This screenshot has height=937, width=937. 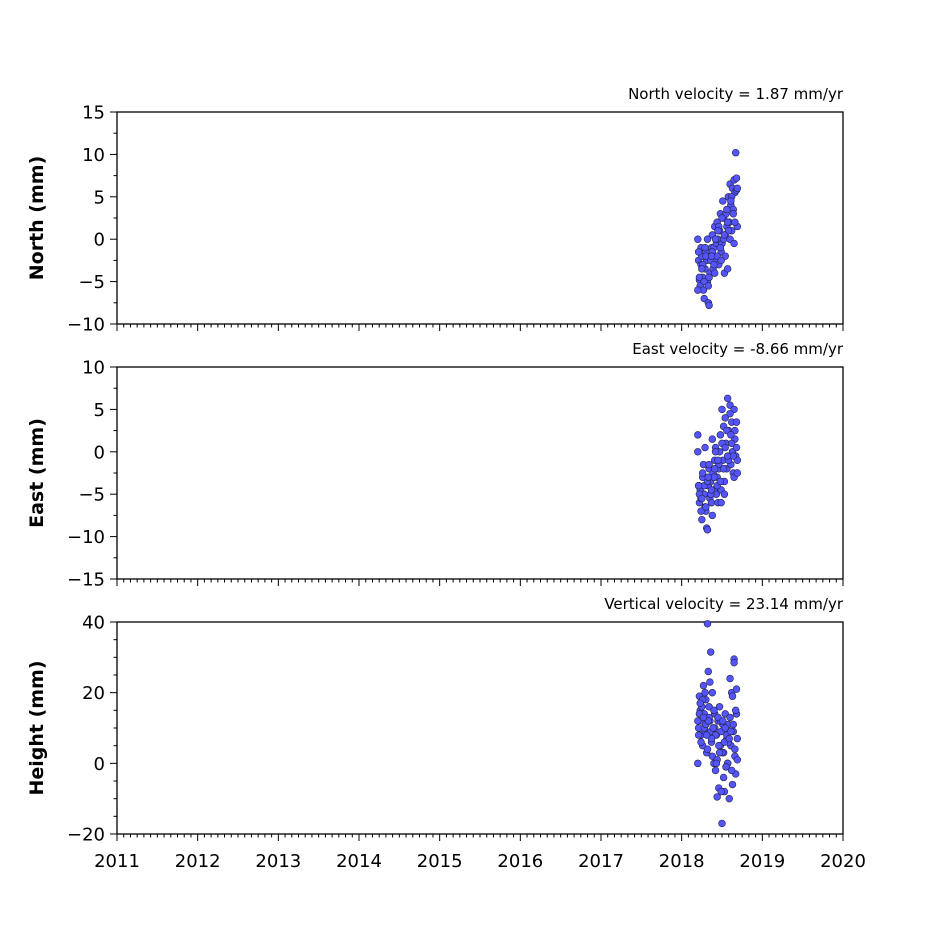 What do you see at coordinates (736, 94) in the screenshot?
I see `north-velocity-label: North velocity = 1.87 mm/yr` at bounding box center [736, 94].